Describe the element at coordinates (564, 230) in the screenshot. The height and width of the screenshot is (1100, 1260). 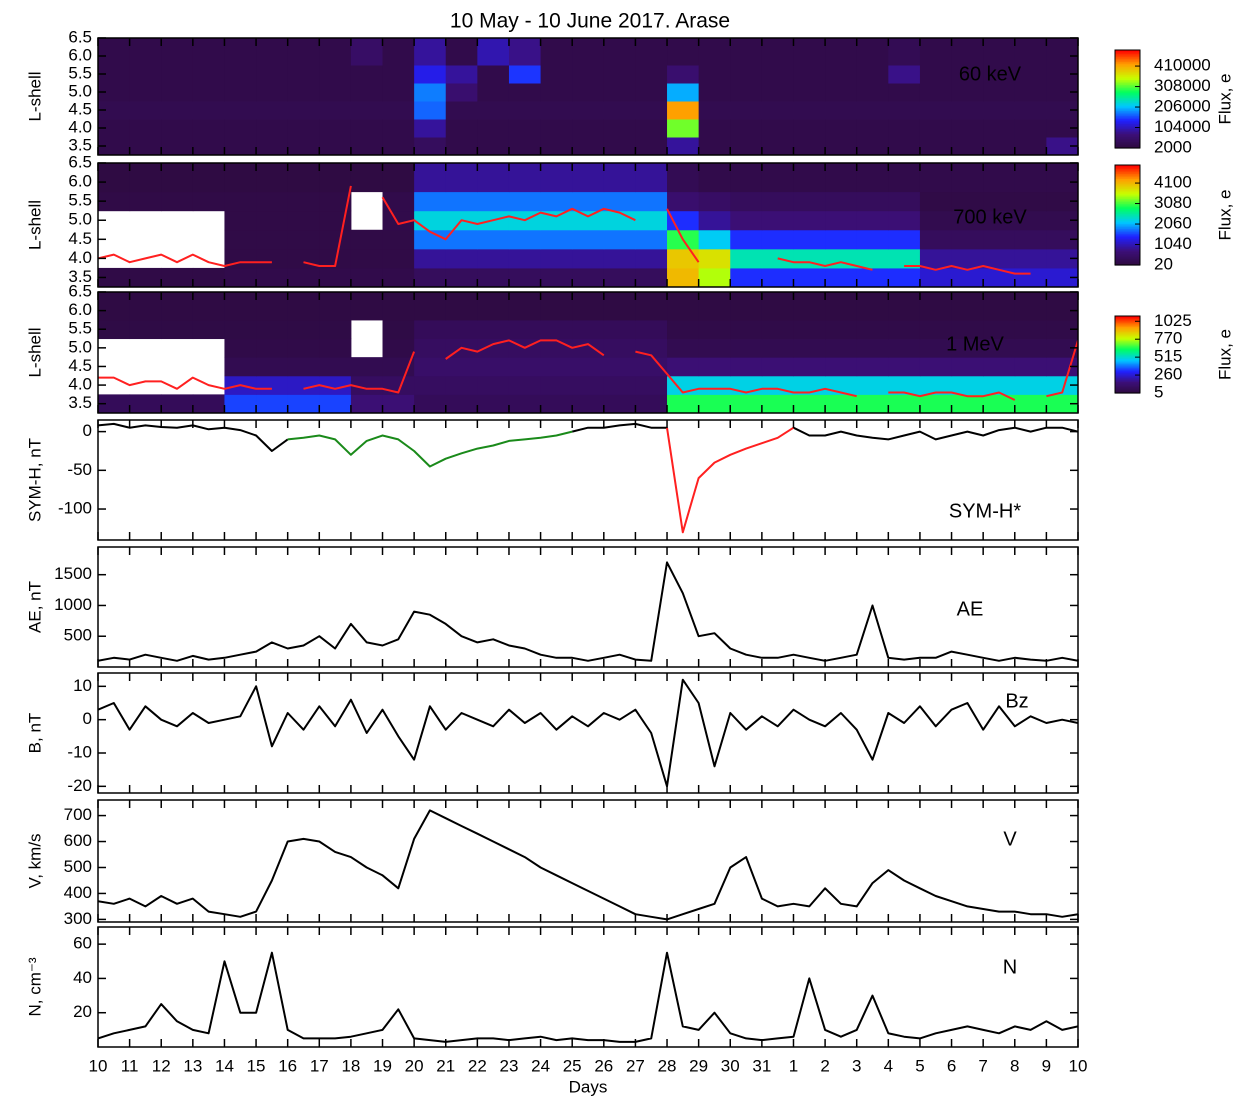
I see `plasmapause-line` at that location.